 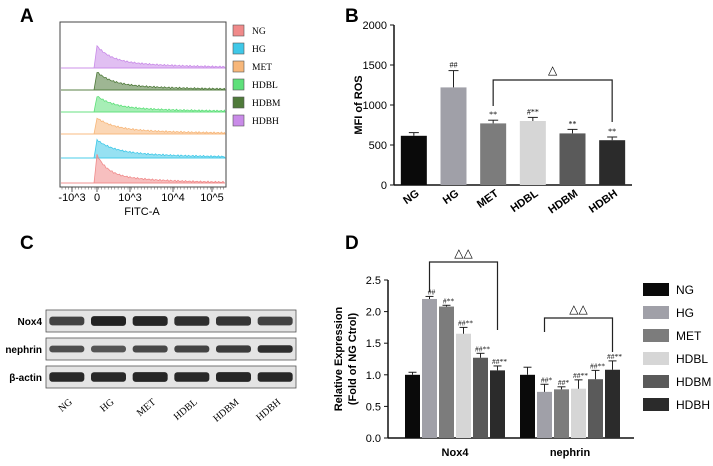 What do you see at coordinates (411, 197) in the screenshot?
I see `chart-b-x-tick-label: NG` at bounding box center [411, 197].